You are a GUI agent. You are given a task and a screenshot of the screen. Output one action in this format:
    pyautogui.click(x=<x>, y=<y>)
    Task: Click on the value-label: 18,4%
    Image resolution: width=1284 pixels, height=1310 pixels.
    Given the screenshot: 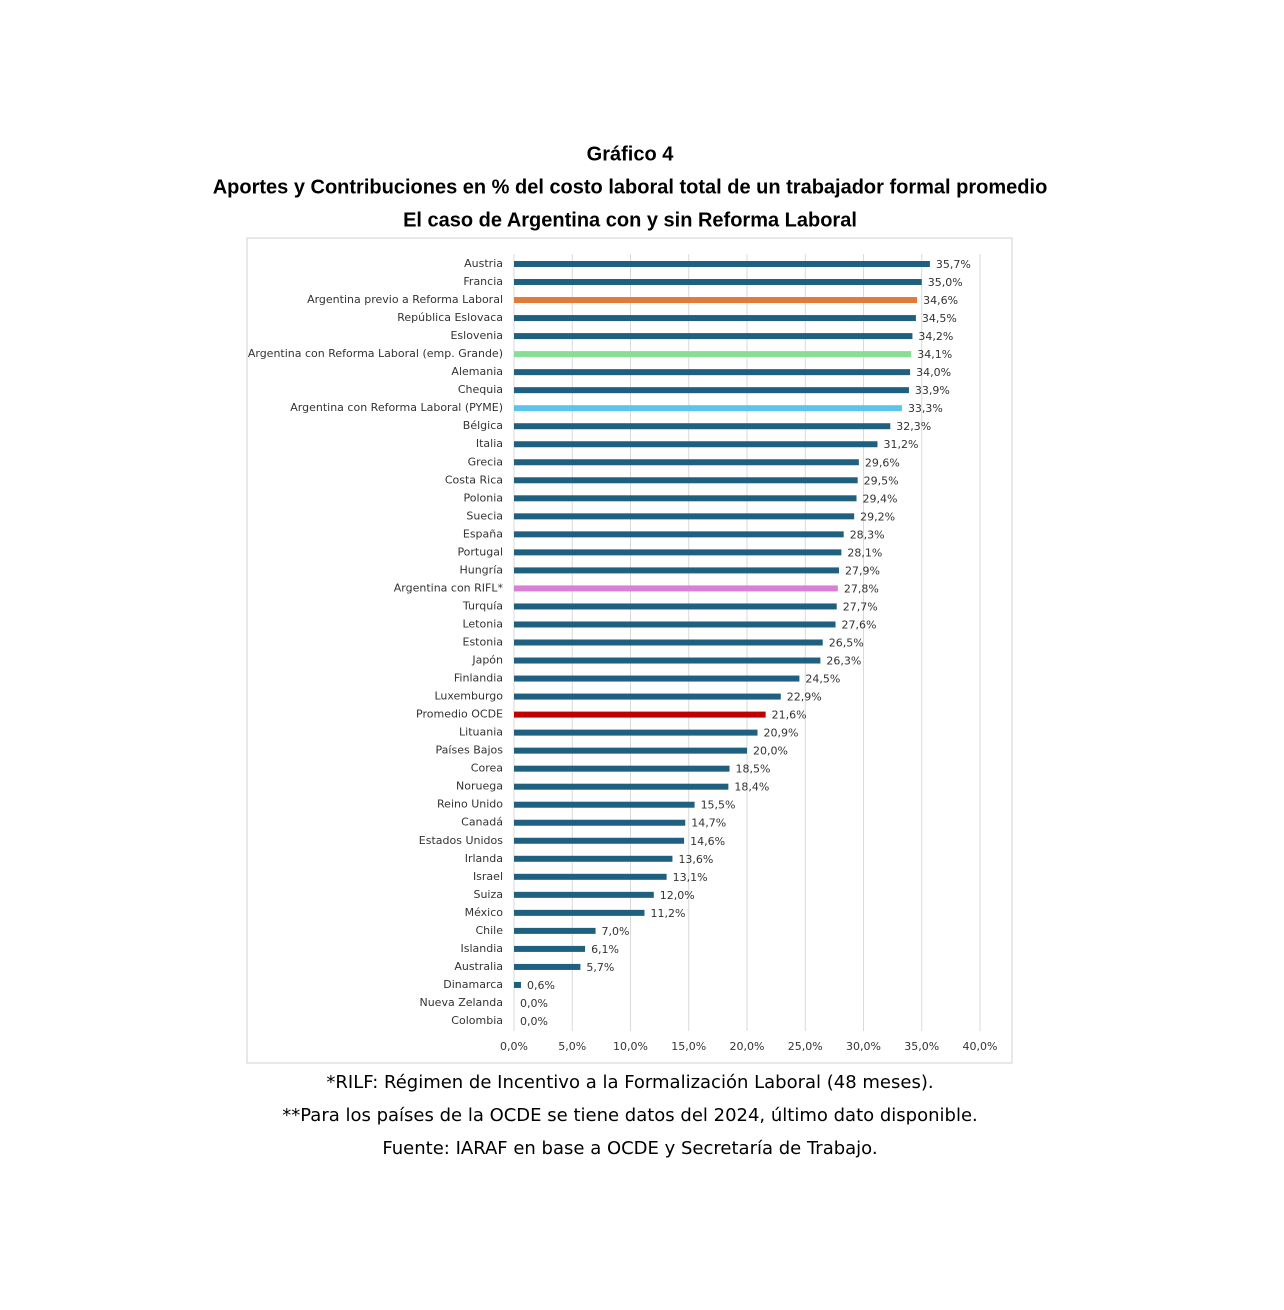 What is the action you would take?
    pyautogui.click(x=751, y=787)
    